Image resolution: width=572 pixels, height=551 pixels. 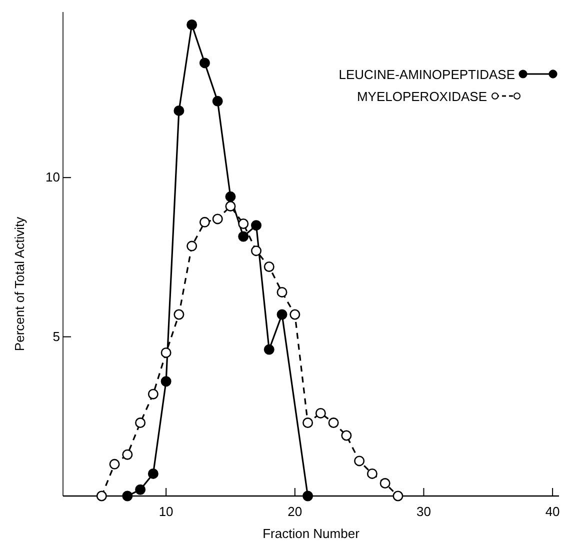 I want to click on x-tick-label: 20, so click(x=295, y=511).